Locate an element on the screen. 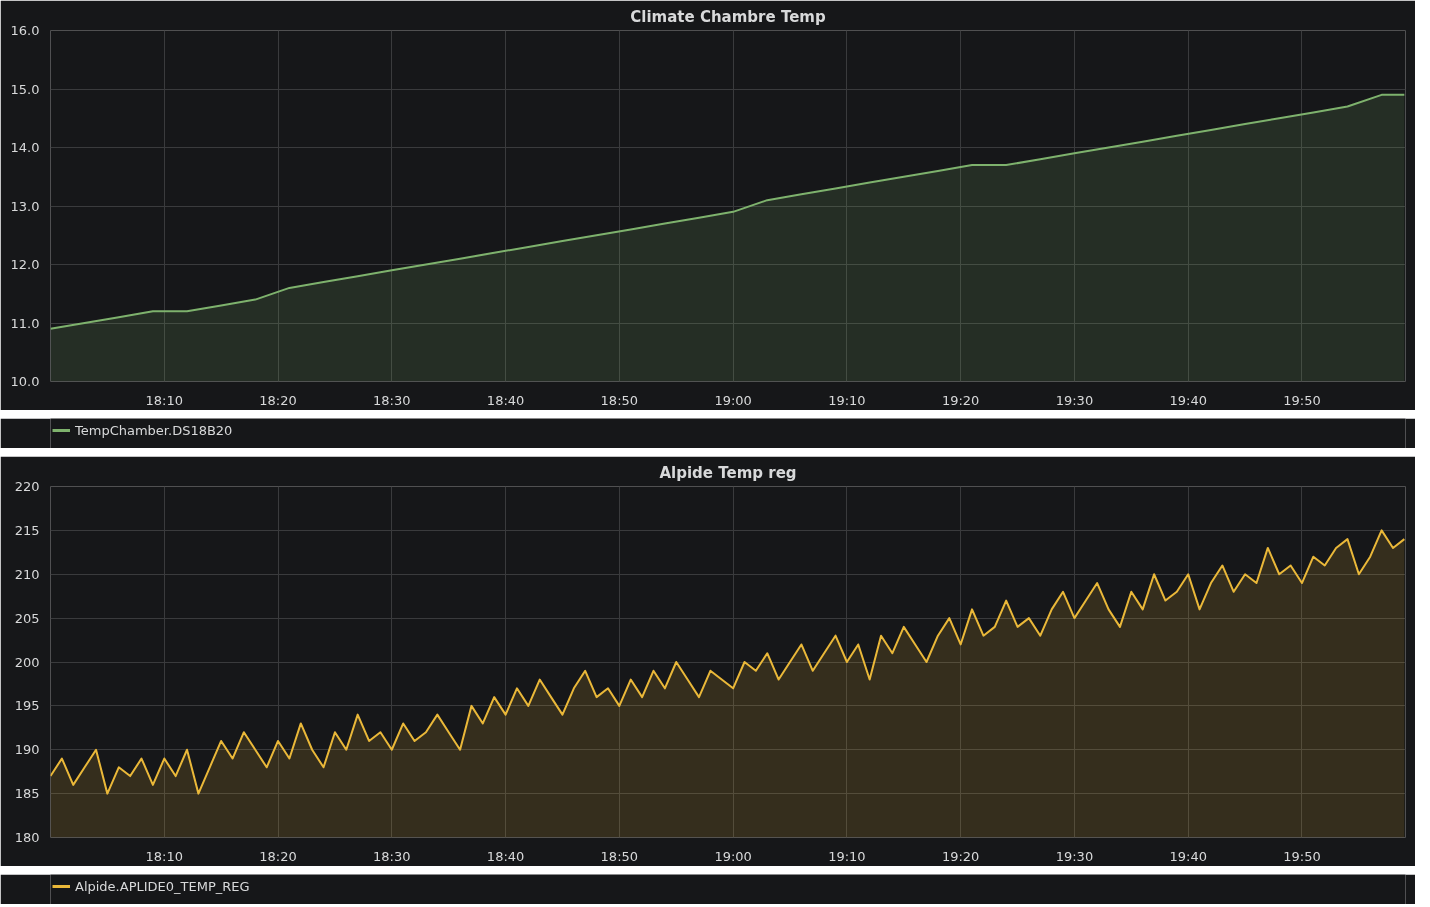 Image resolution: width=1430 pixels, height=907 pixels. y-tick-label: 205 is located at coordinates (27, 618).